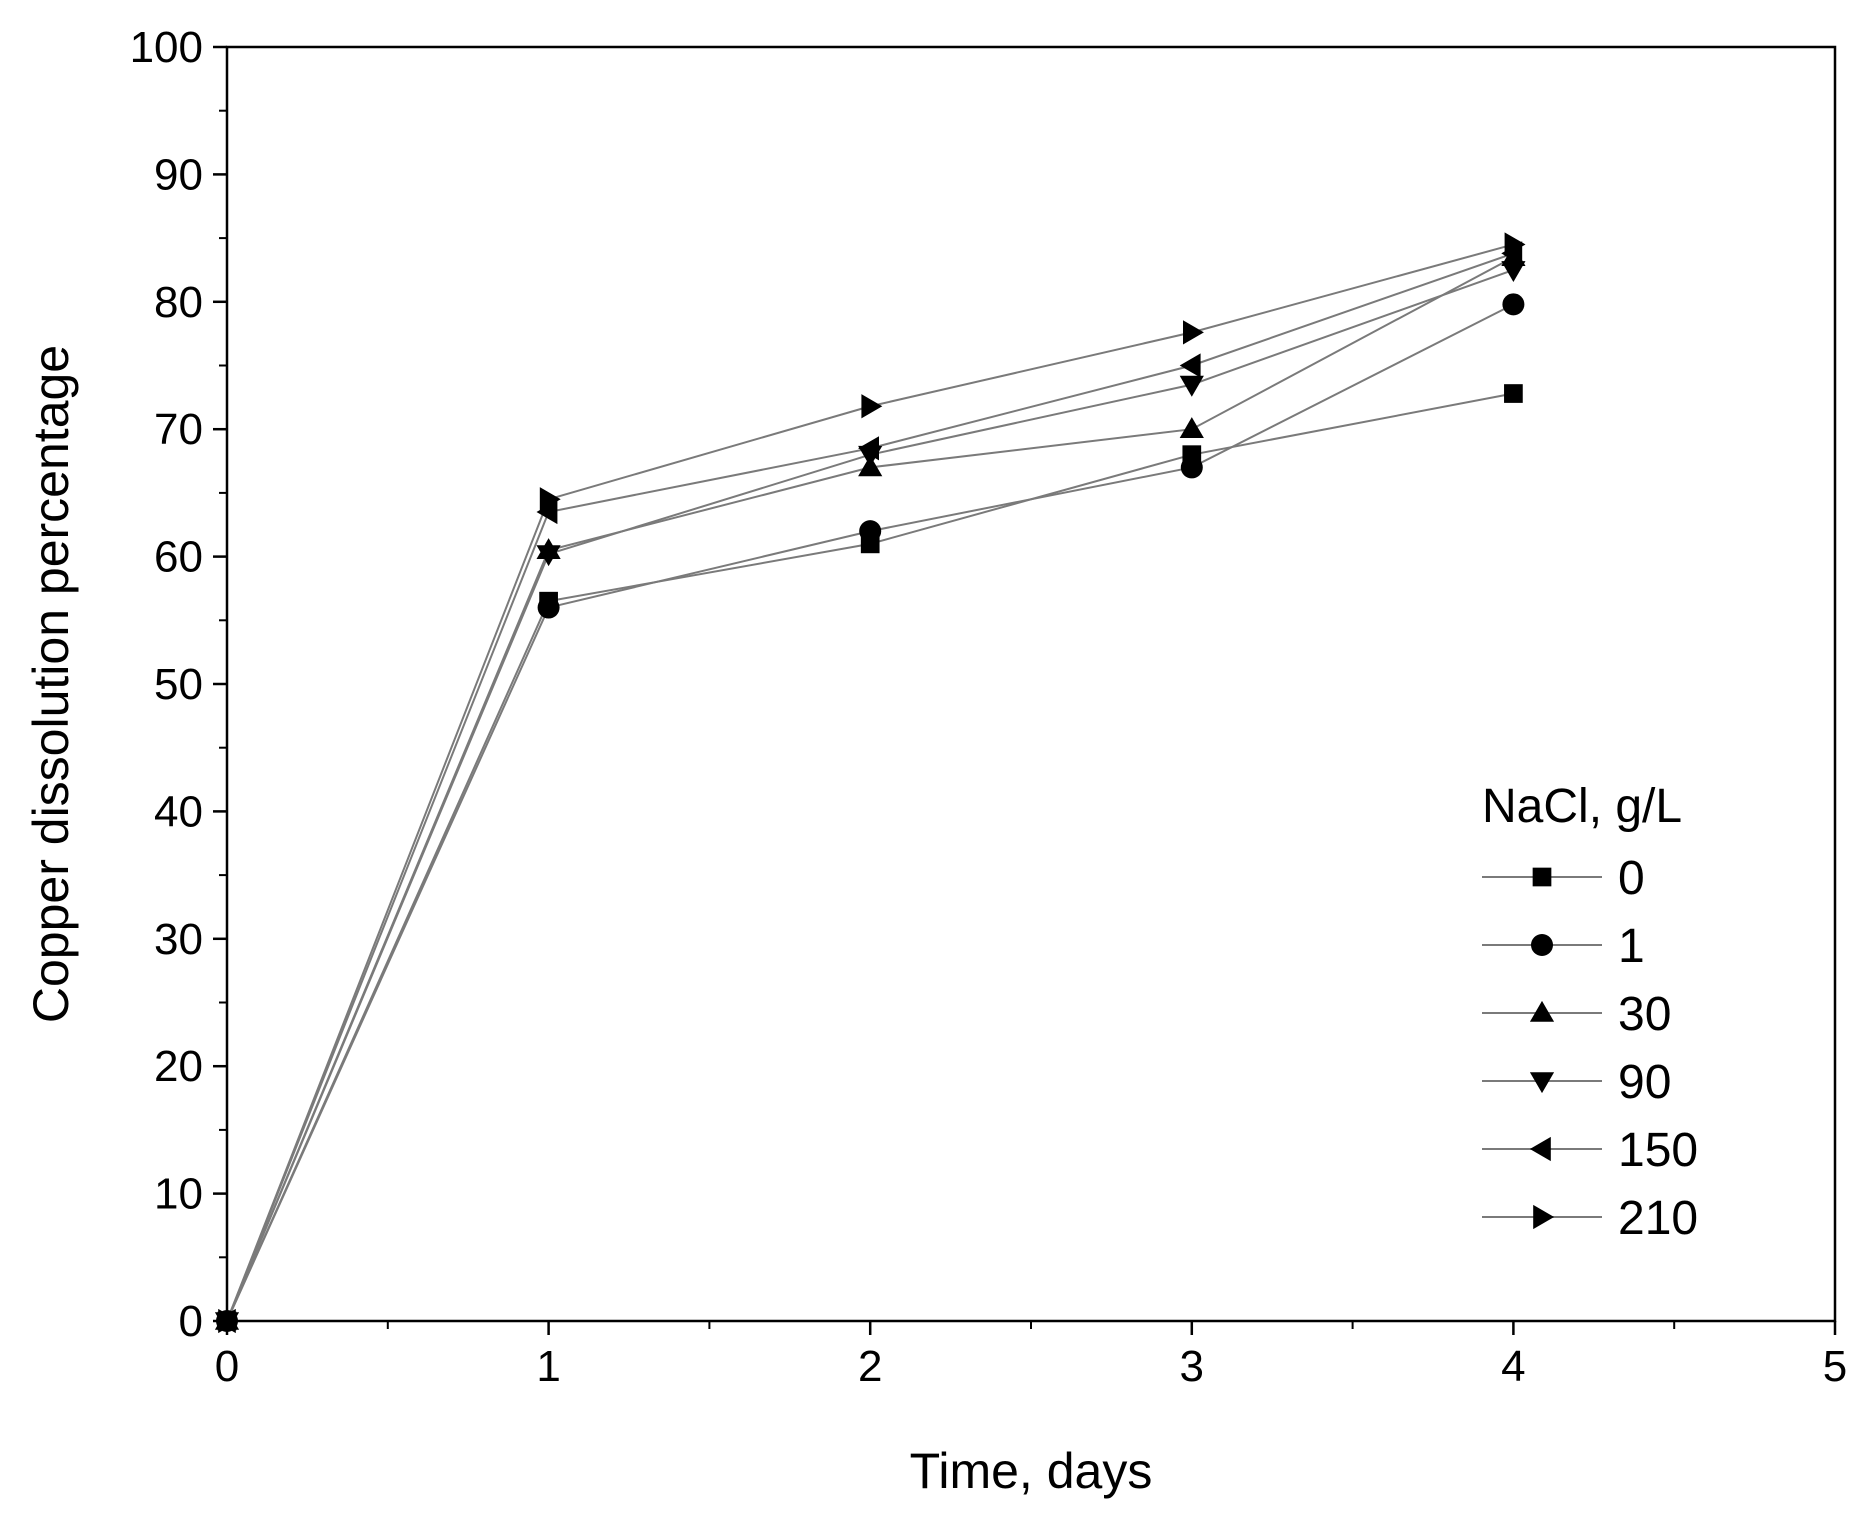 This screenshot has width=1863, height=1515. Describe the element at coordinates (166, 47) in the screenshot. I see `y-tick-label: 100` at that location.